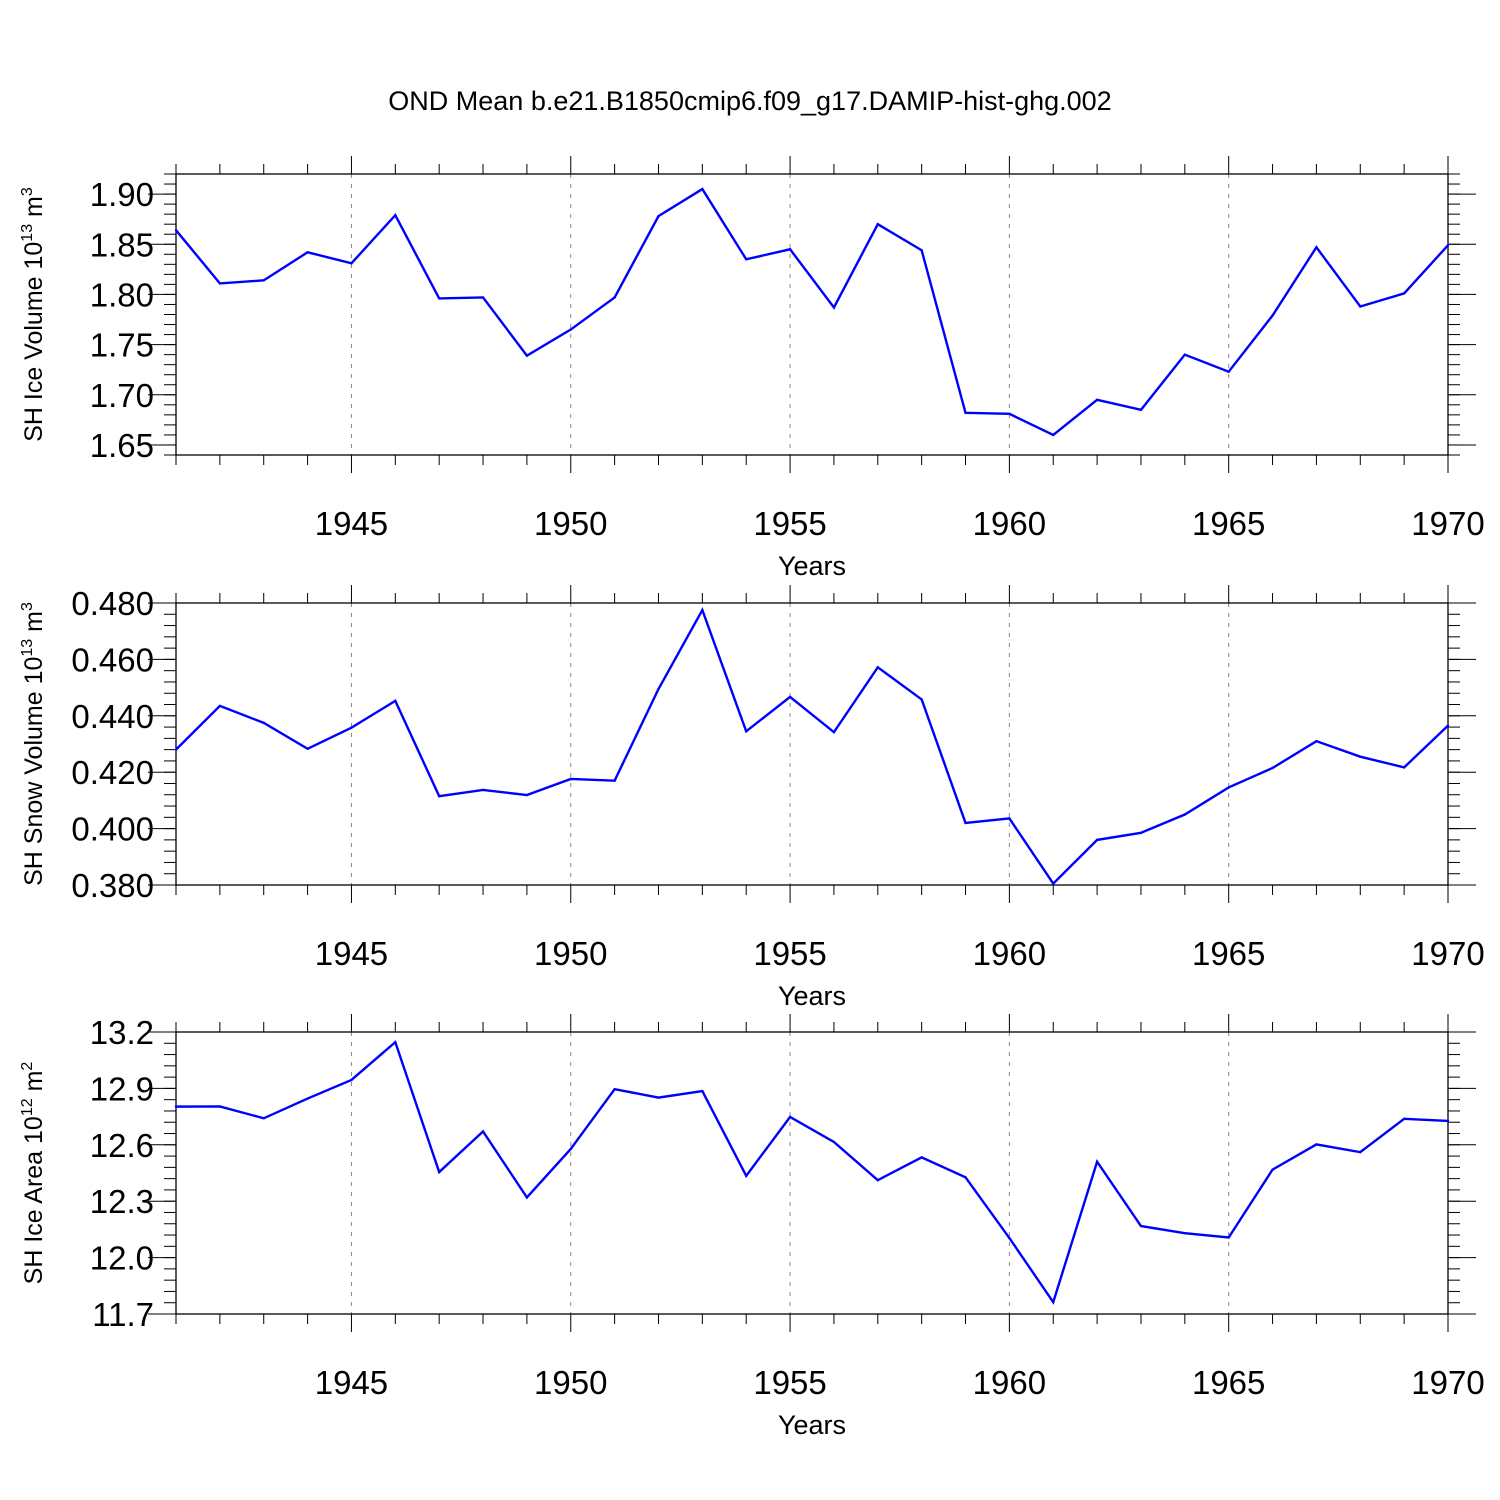 Image resolution: width=1500 pixels, height=1500 pixels. I want to click on series-line, so click(812, 312).